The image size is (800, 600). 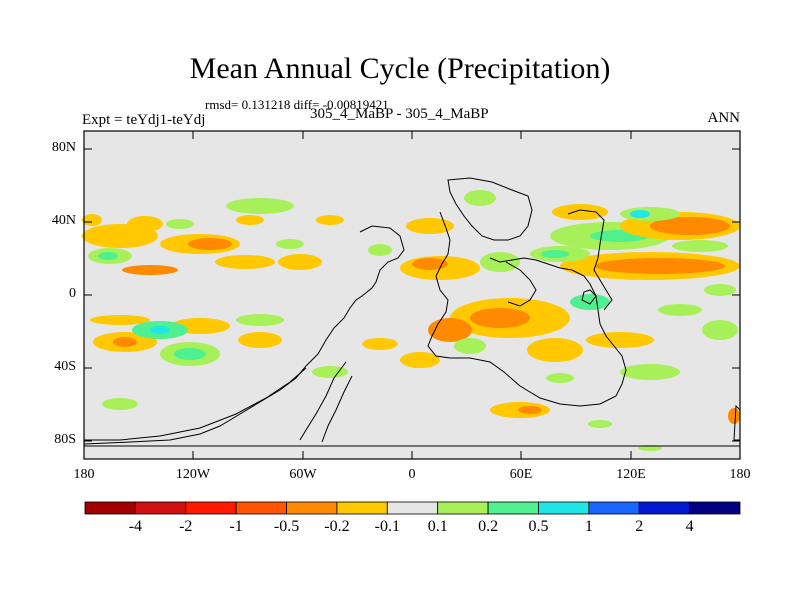 I want to click on colorbar-label: 0.5, so click(x=538, y=526).